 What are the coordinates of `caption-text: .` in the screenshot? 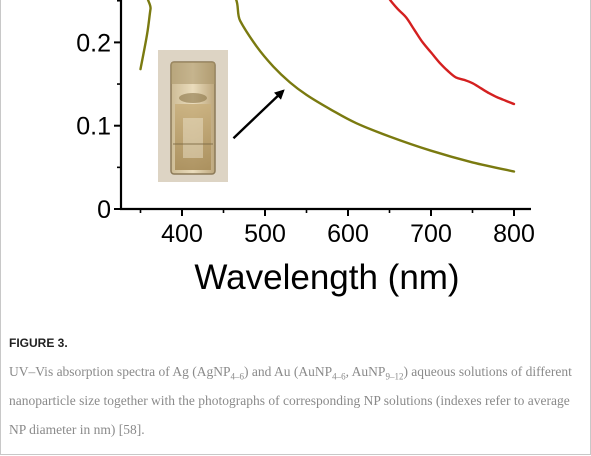 It's located at (143, 429).